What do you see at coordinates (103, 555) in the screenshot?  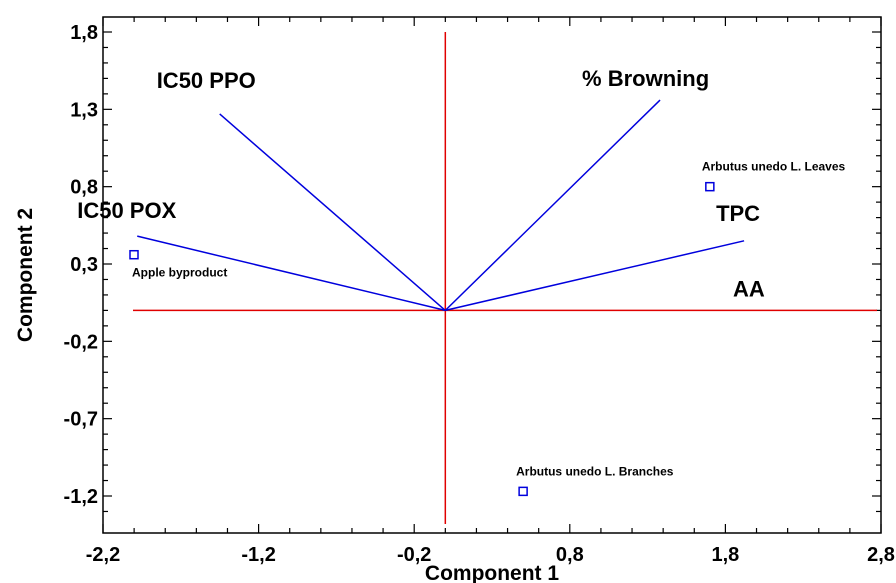 I see `x-tick-label: -2,2` at bounding box center [103, 555].